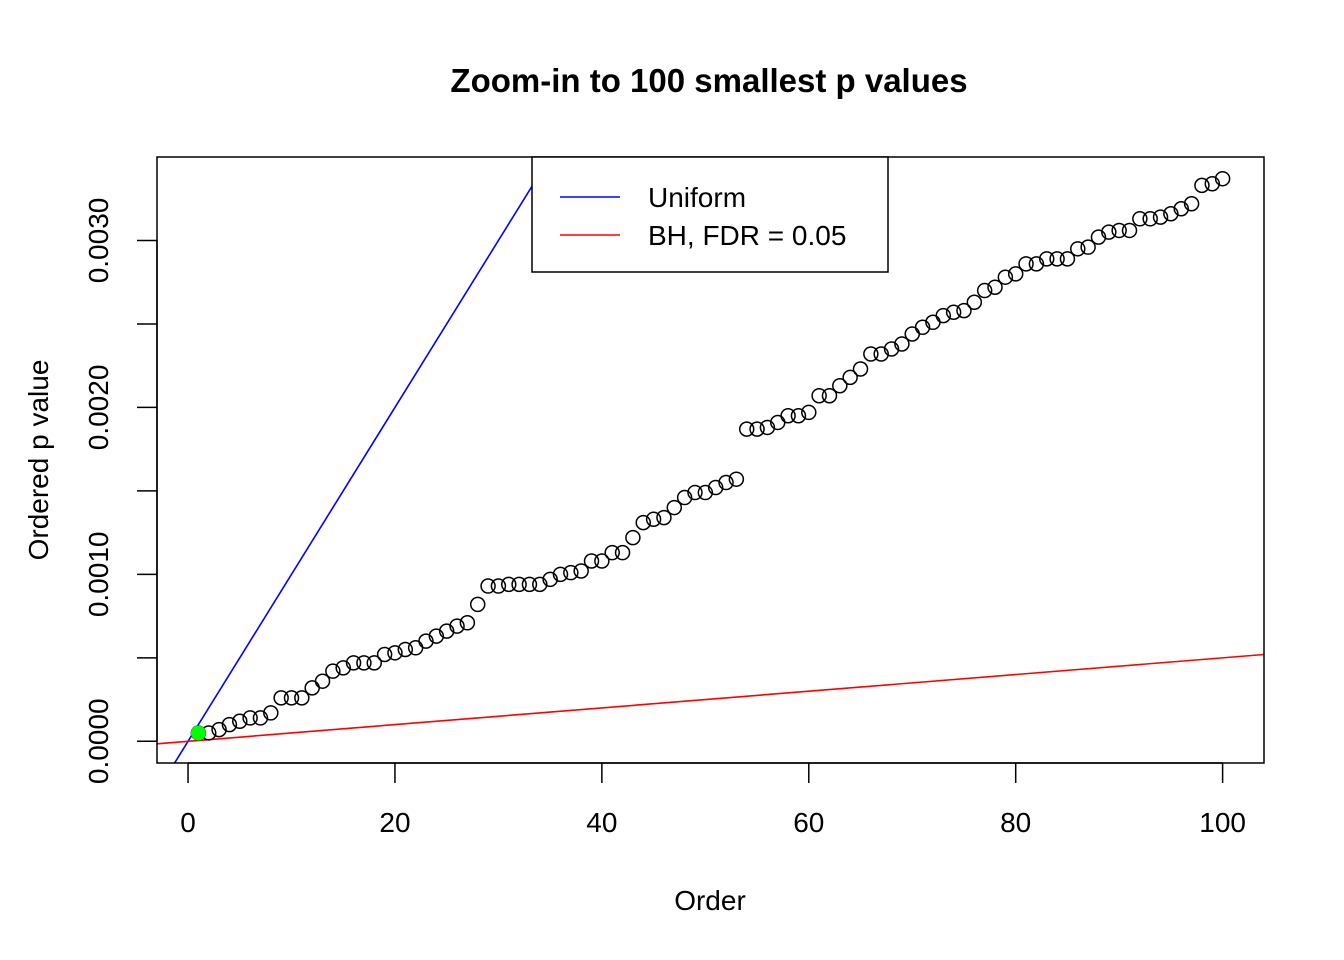  Describe the element at coordinates (708, 80) in the screenshot. I see `chart-title: Zoom-in to 100 smallest p values` at that location.